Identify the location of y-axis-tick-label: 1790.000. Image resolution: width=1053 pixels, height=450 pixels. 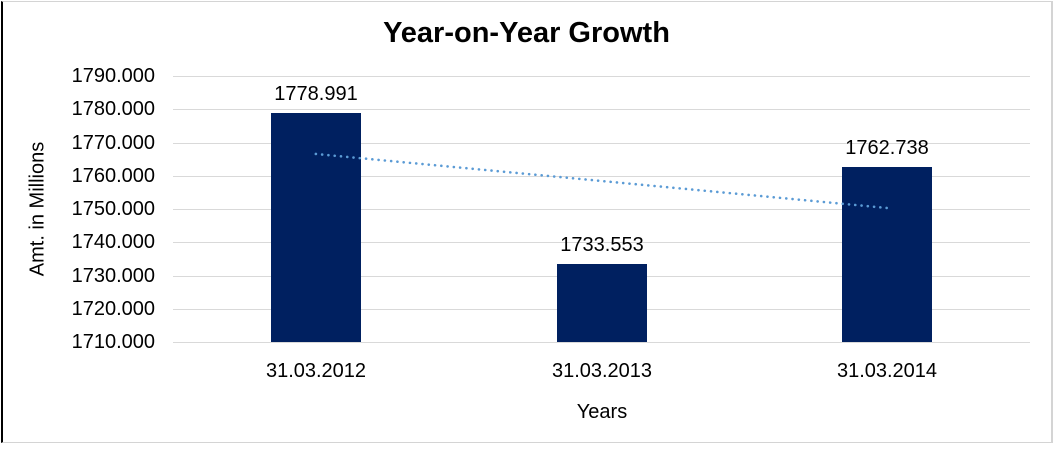
(113, 76).